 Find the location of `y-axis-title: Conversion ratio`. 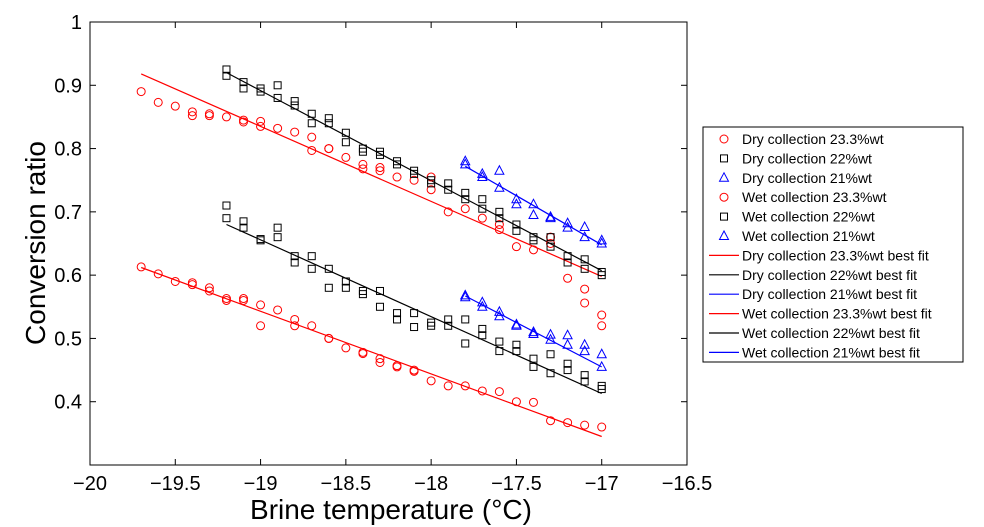

y-axis-title: Conversion ratio is located at coordinates (35, 243).